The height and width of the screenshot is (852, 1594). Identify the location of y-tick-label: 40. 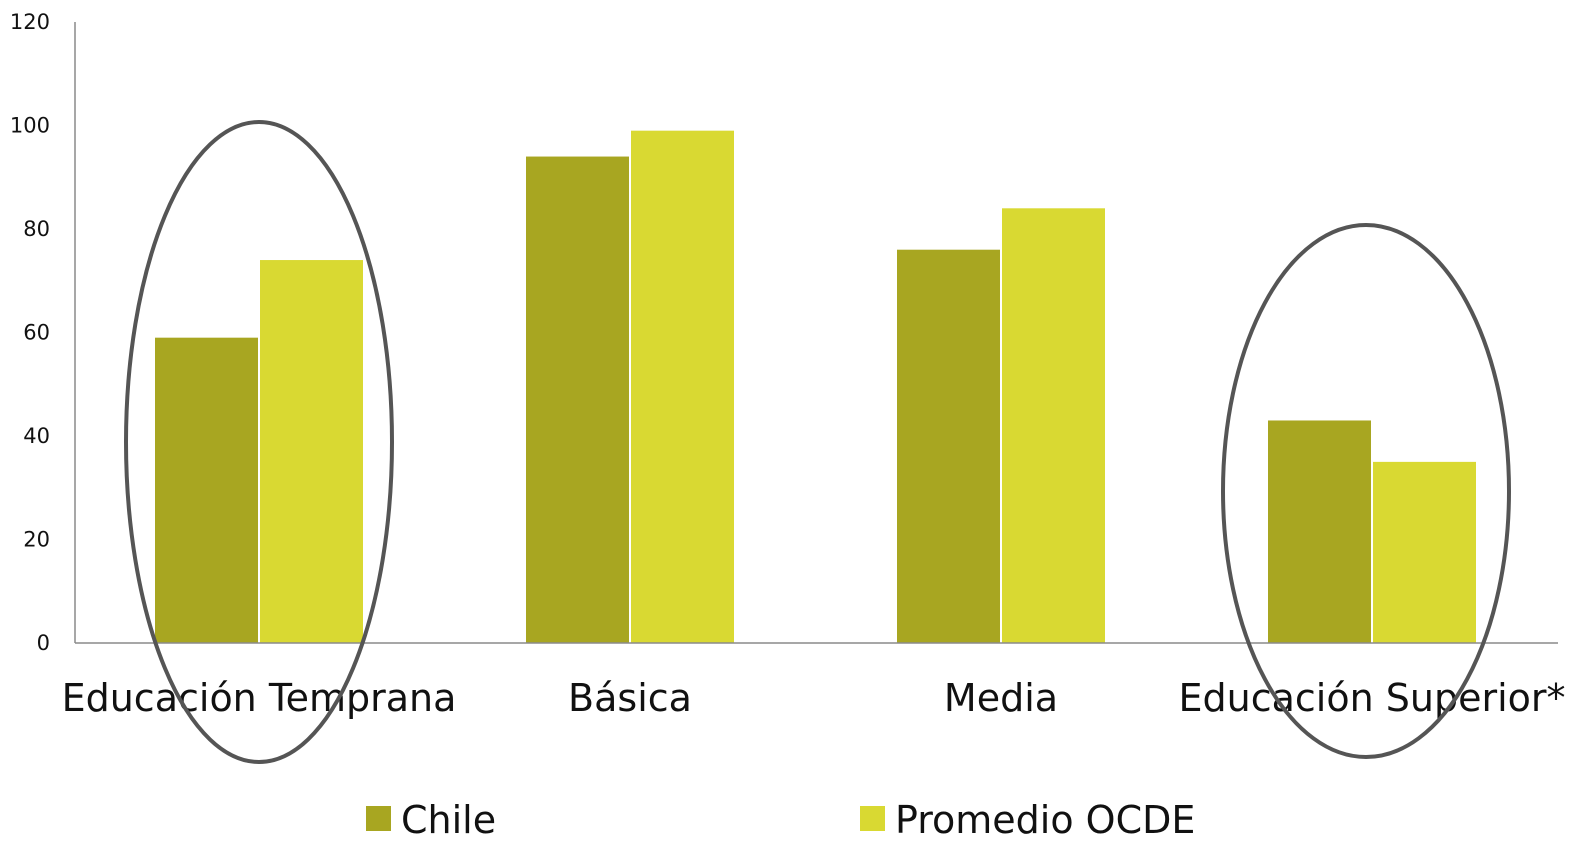
(36, 436).